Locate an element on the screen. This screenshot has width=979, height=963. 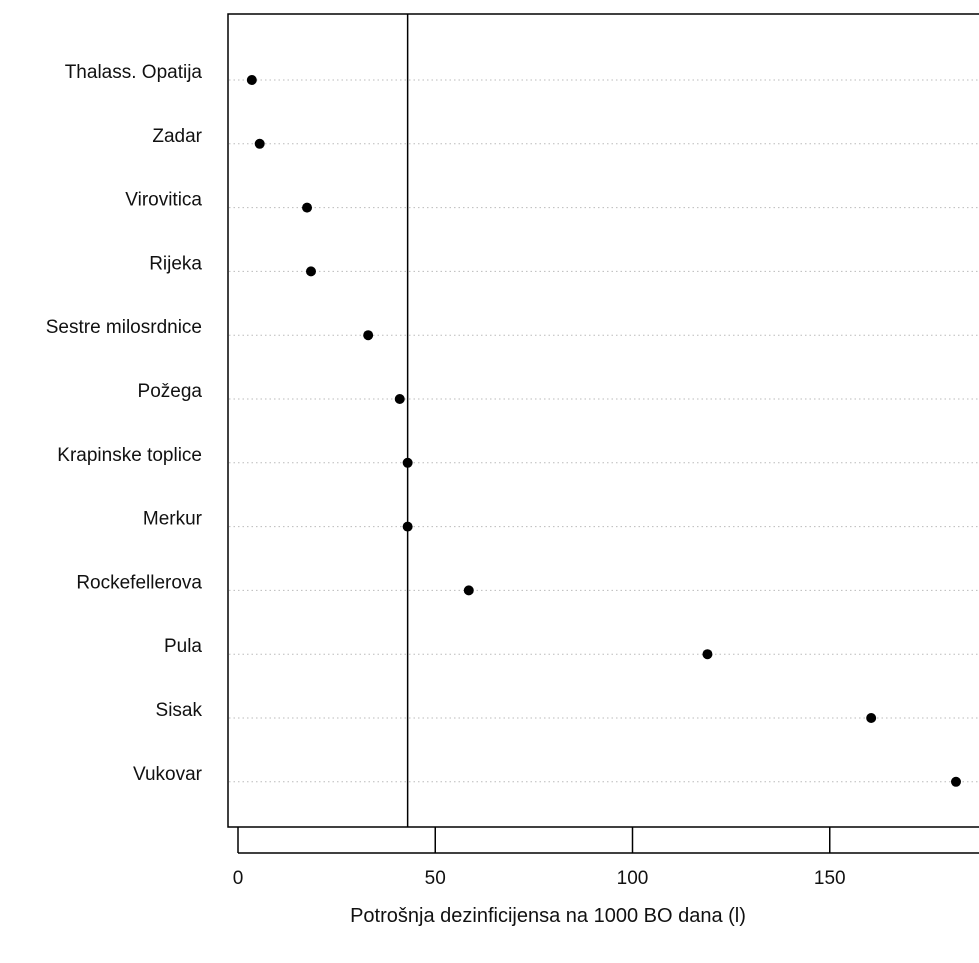
category-label: Virovitica is located at coordinates (163, 200).